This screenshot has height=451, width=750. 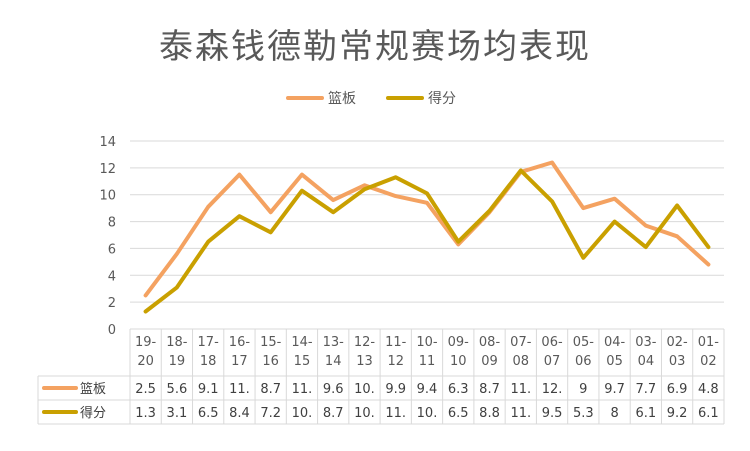 I want to click on x-tick-label: 19-, so click(x=146, y=342).